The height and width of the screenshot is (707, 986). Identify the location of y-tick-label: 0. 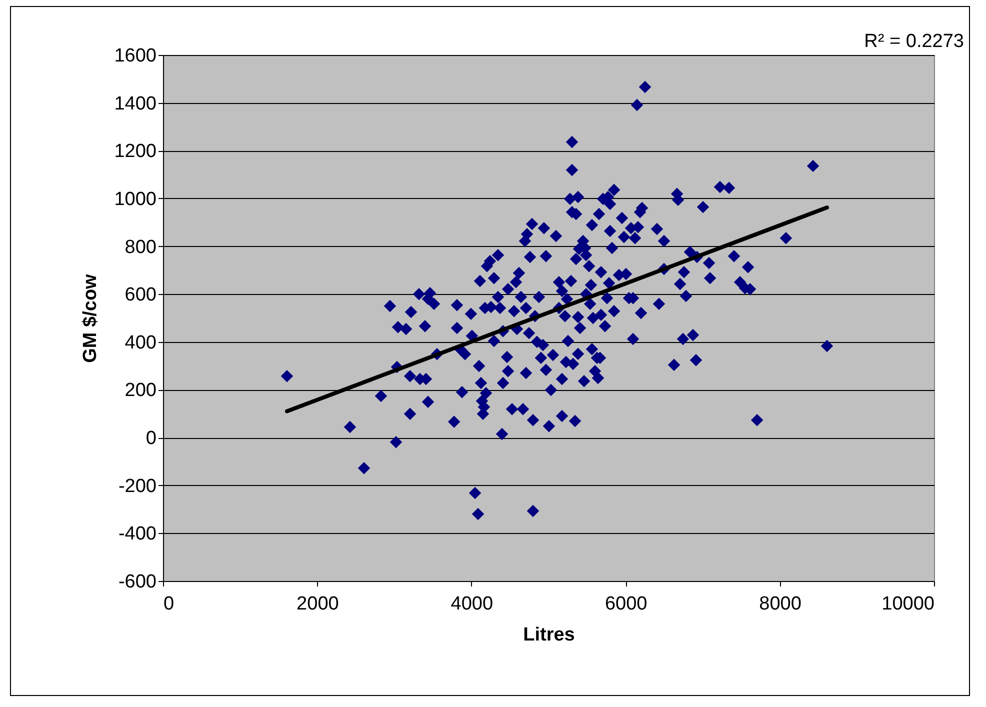
(151, 439).